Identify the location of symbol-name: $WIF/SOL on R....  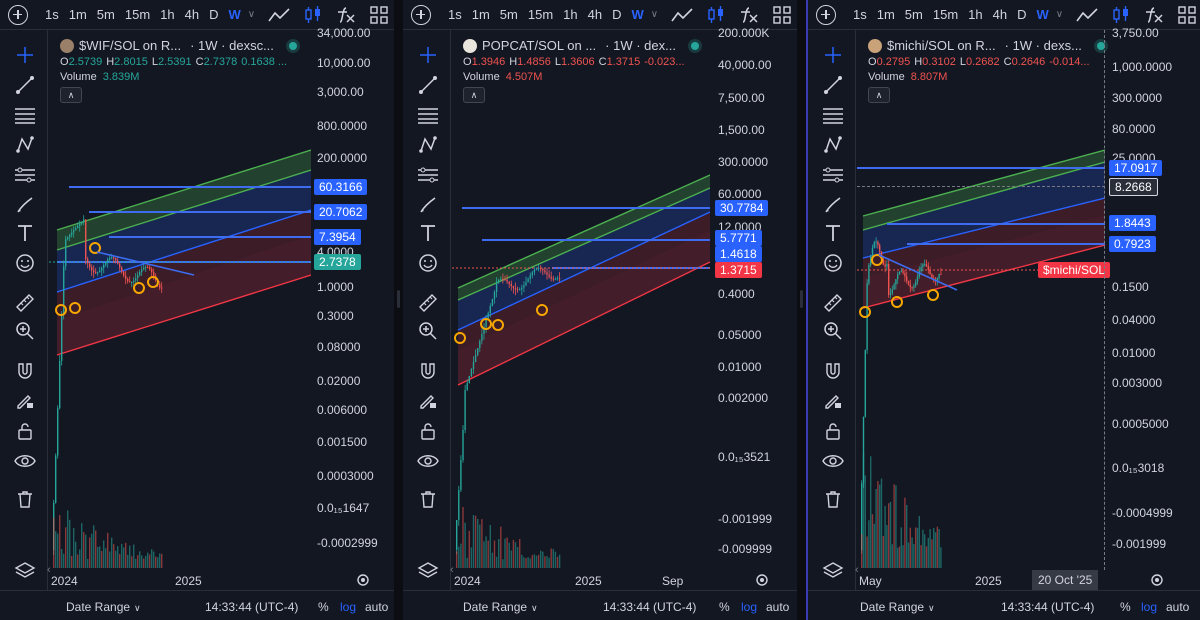
(130, 45).